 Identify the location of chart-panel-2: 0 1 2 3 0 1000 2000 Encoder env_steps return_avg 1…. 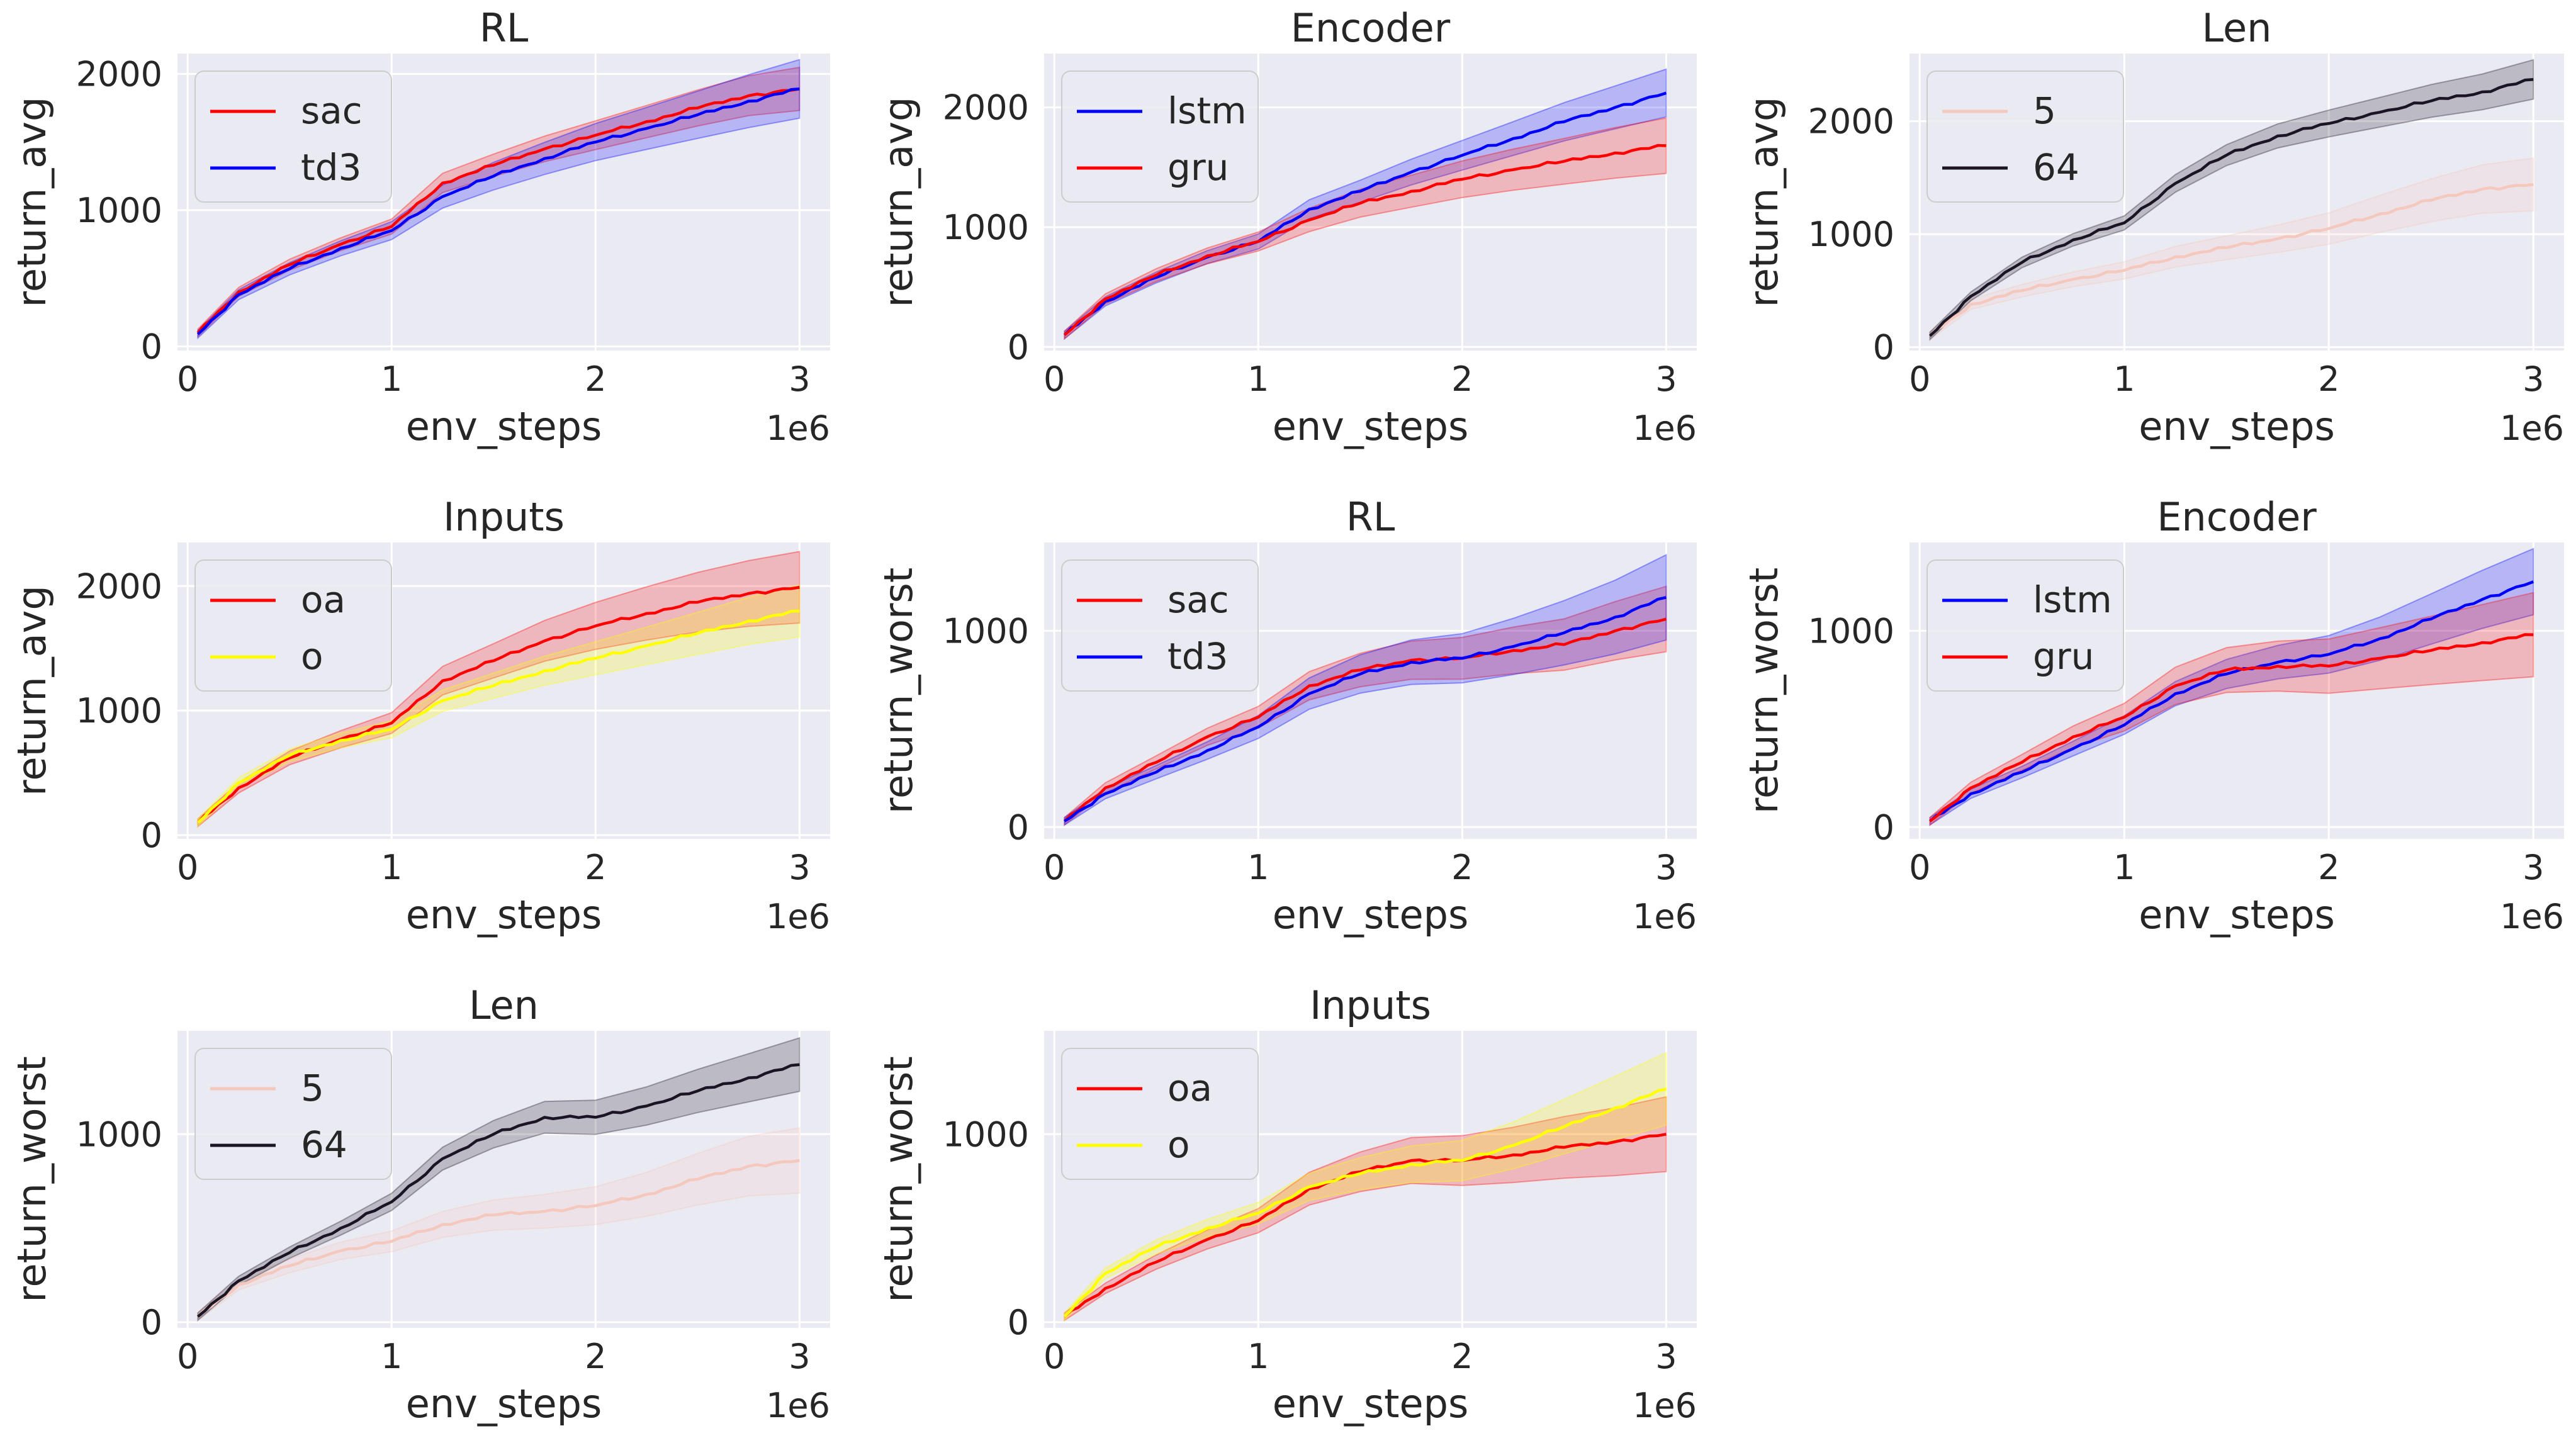
(1286, 227).